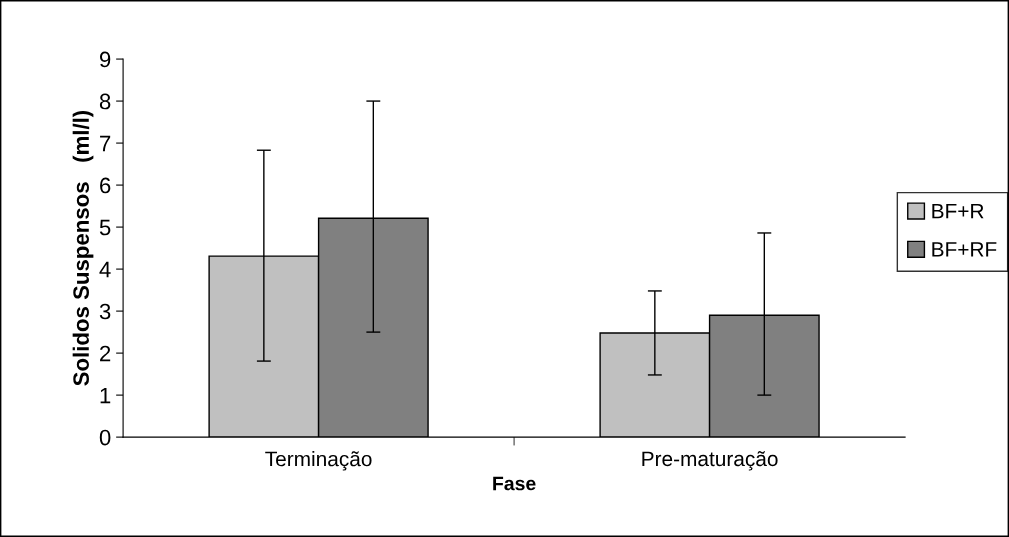 This screenshot has height=537, width=1009. Describe the element at coordinates (105, 269) in the screenshot. I see `y-tick-label: 4` at that location.